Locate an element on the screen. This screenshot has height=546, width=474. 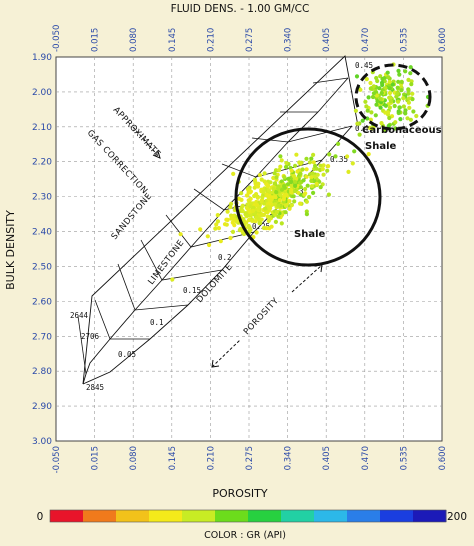
y-tick-label: 1.90 is located at coordinates (42, 58).